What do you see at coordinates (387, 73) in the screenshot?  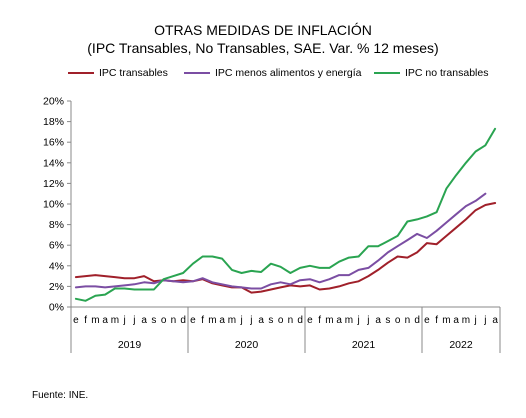 I see `legend-swatch-ipc-no-transables` at bounding box center [387, 73].